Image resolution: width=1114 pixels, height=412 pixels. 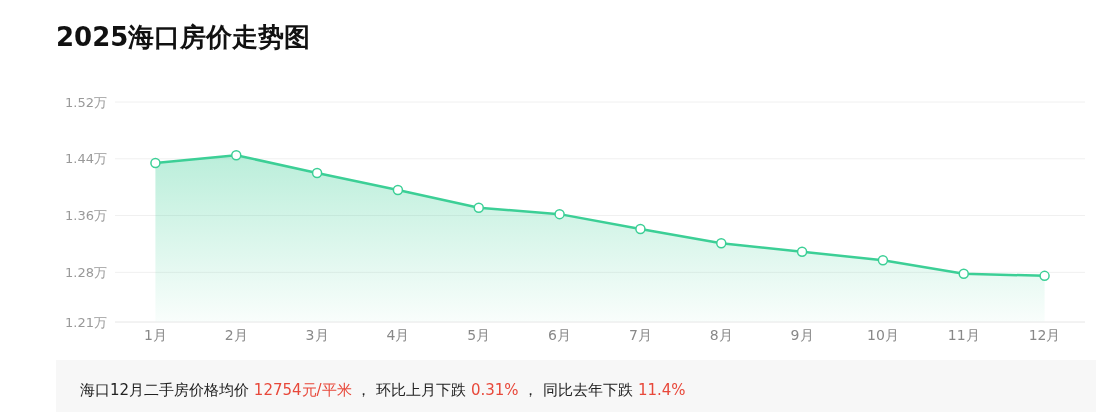 What do you see at coordinates (317, 334) in the screenshot?
I see `x-tick-label: 3月` at bounding box center [317, 334].